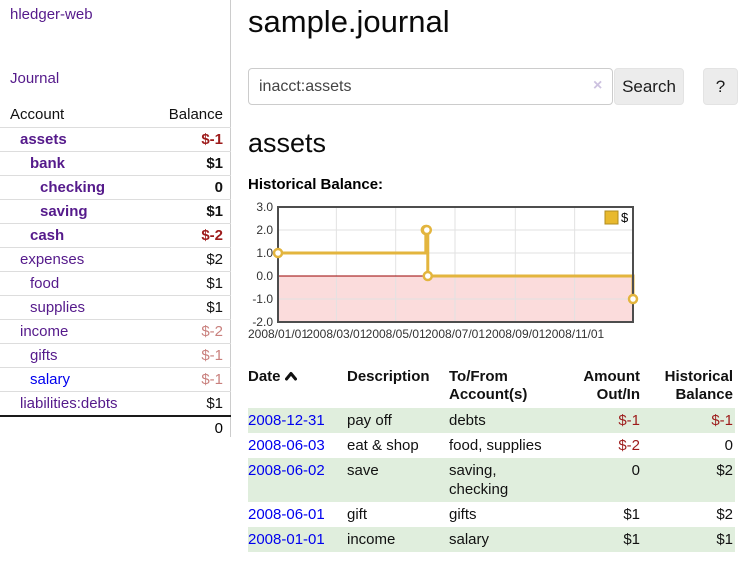 This screenshot has width=742, height=582. What do you see at coordinates (491, 514) in the screenshot?
I see `table-row: 2008-06-01 gift gifts $1 $2` at bounding box center [491, 514].